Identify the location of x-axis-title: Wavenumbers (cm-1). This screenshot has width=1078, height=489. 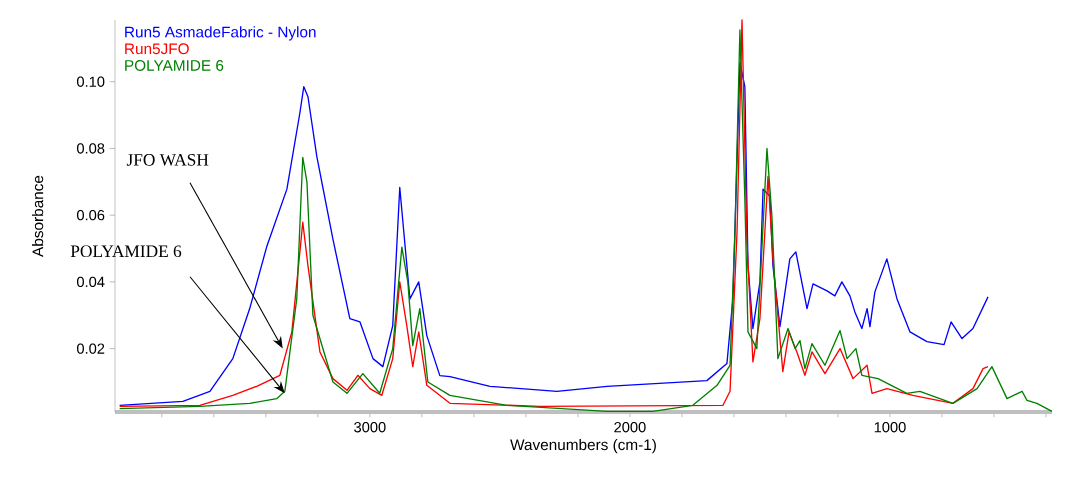
(583, 446).